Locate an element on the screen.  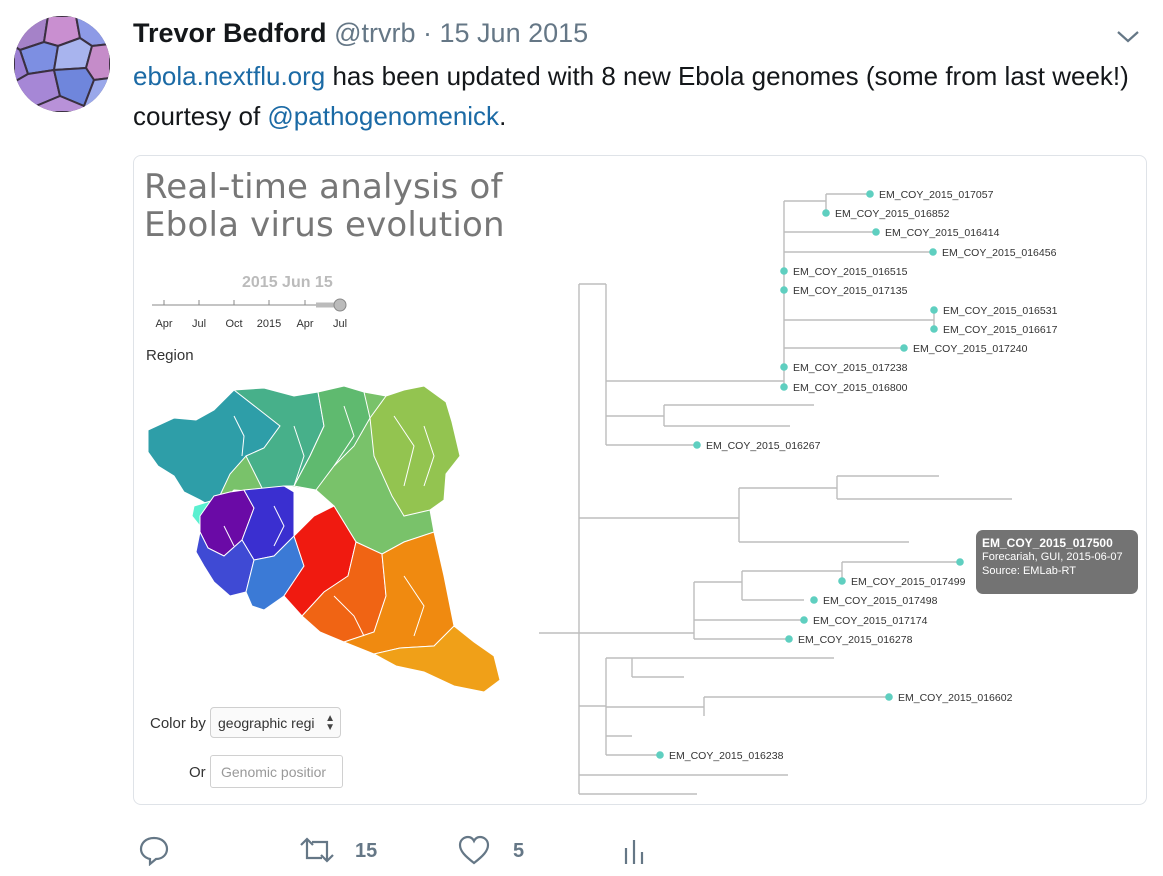
color-by-value: geographic regi is located at coordinates (266, 723).